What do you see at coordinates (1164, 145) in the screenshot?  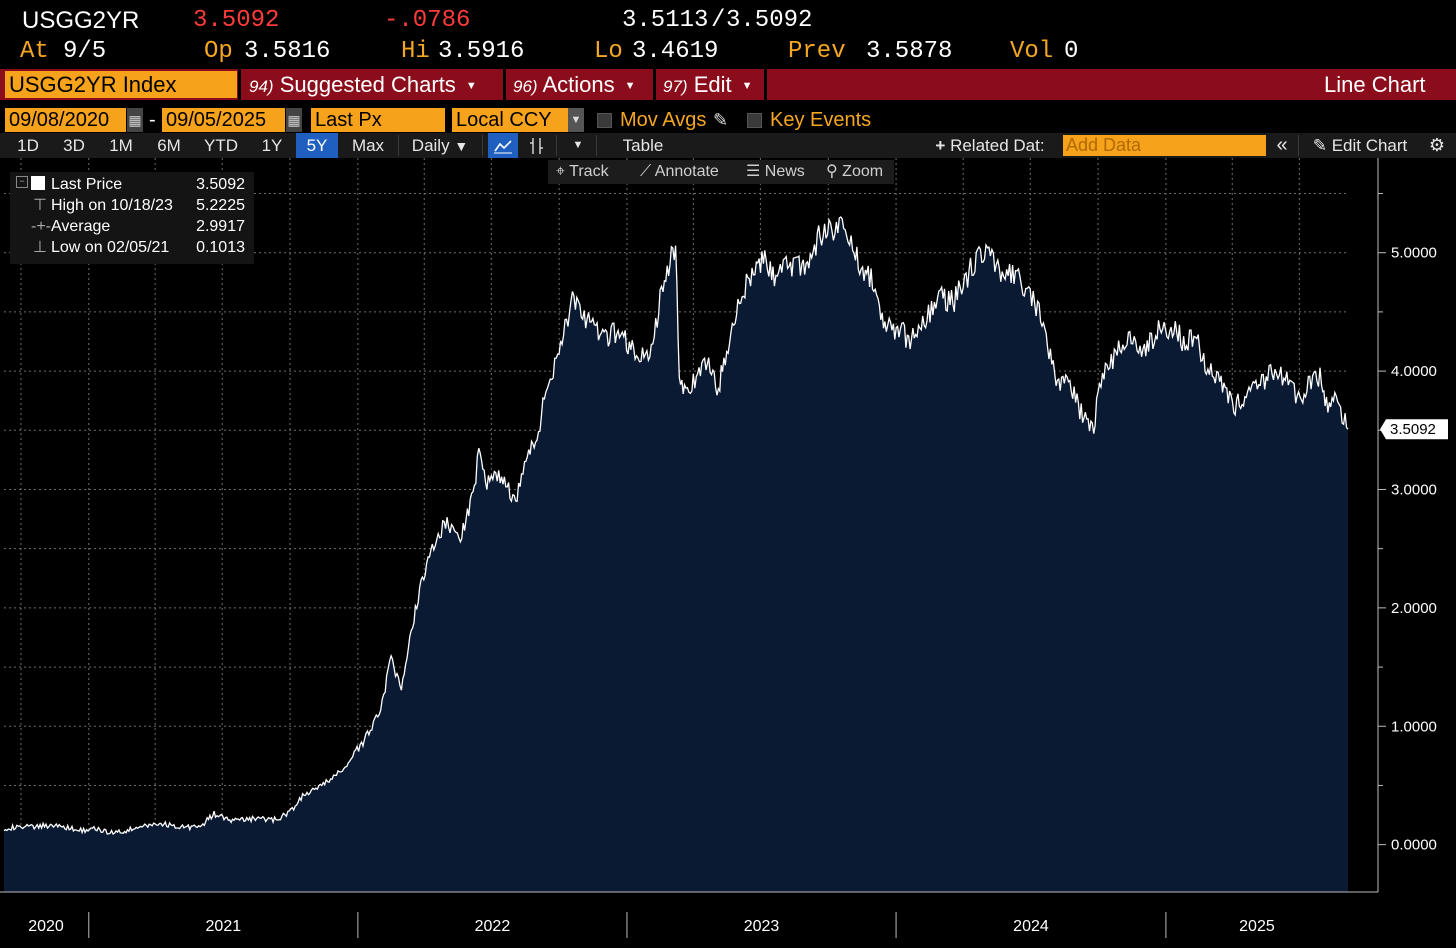 I see `add-data-input: Add Data` at bounding box center [1164, 145].